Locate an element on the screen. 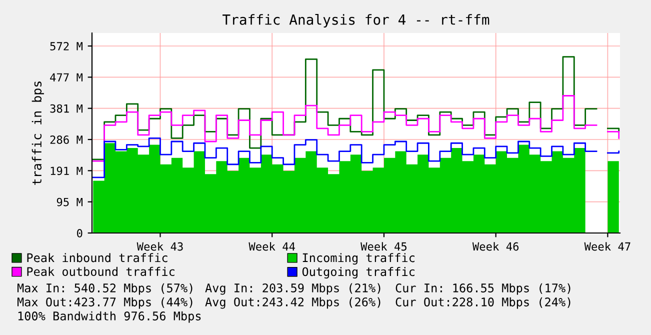  text: 100% Bandwidth 976.56 Mbps is located at coordinates (109, 317).